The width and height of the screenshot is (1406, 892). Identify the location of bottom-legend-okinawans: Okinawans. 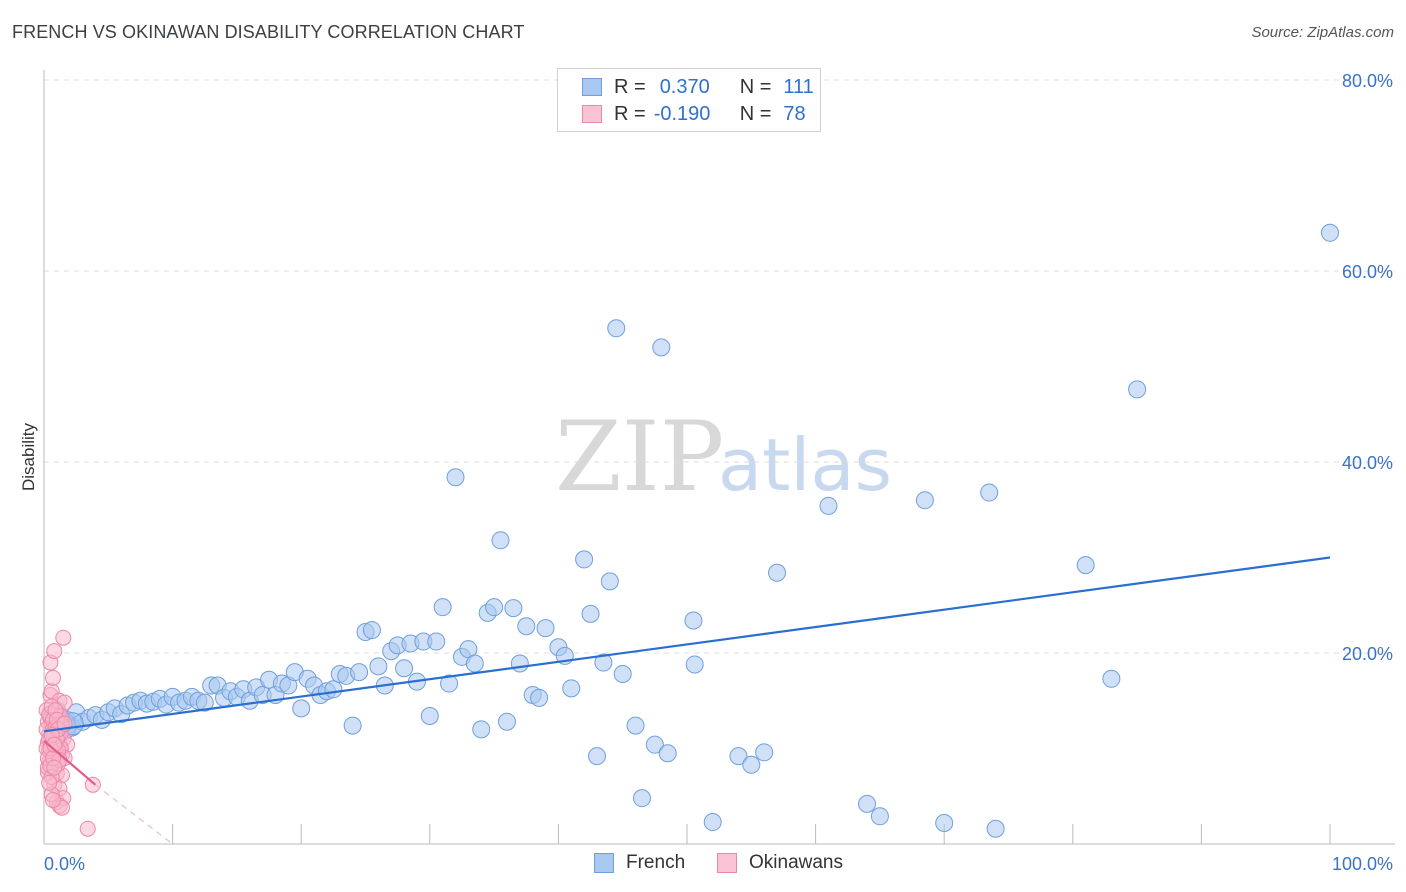
(780, 863).